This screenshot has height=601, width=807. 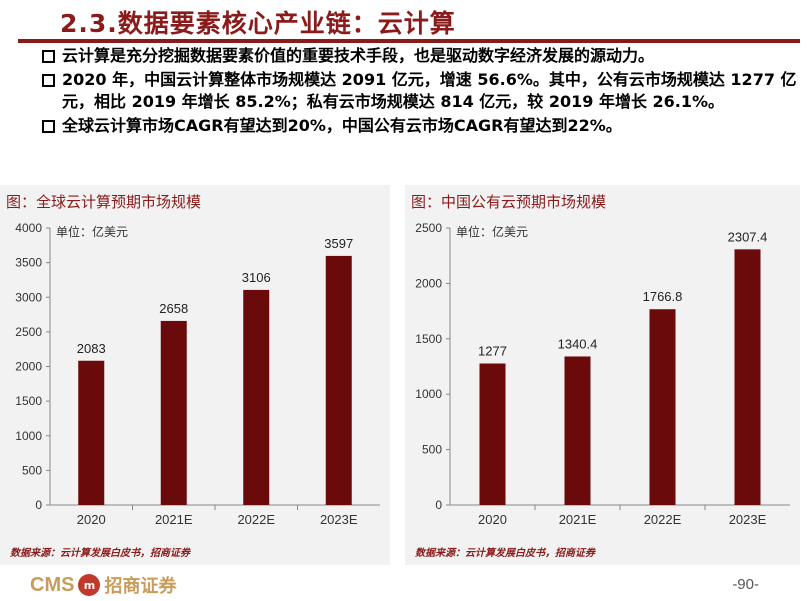 I want to click on data-label: 2083, so click(x=91, y=348).